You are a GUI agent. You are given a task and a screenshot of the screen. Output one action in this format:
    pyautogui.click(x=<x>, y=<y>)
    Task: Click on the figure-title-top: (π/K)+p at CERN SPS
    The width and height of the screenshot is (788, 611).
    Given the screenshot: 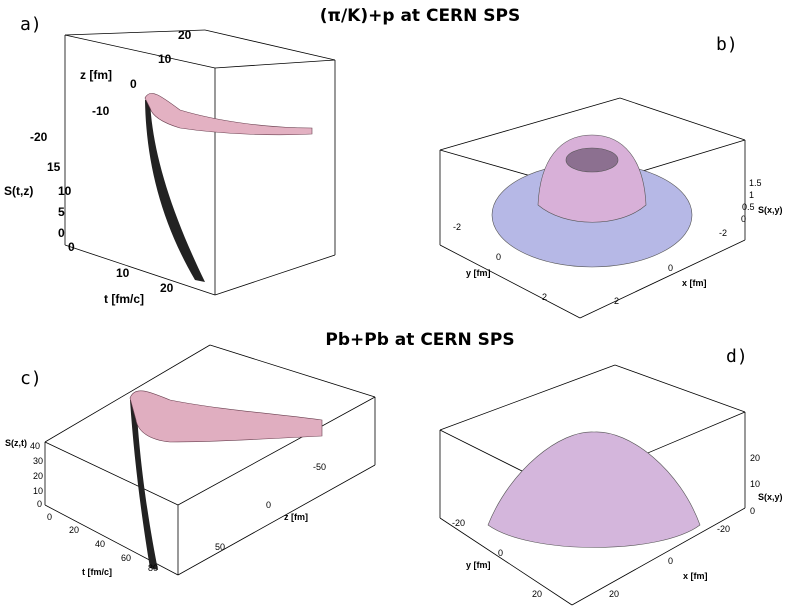 What is the action you would take?
    pyautogui.click(x=420, y=16)
    